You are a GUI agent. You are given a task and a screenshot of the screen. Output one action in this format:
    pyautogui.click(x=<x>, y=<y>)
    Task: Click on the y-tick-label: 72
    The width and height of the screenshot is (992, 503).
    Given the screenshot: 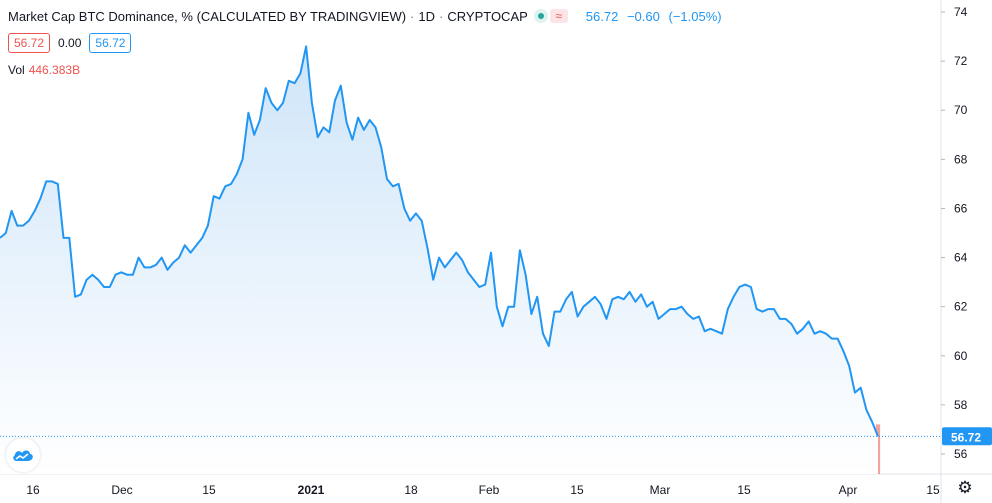 What is the action you would take?
    pyautogui.click(x=961, y=61)
    